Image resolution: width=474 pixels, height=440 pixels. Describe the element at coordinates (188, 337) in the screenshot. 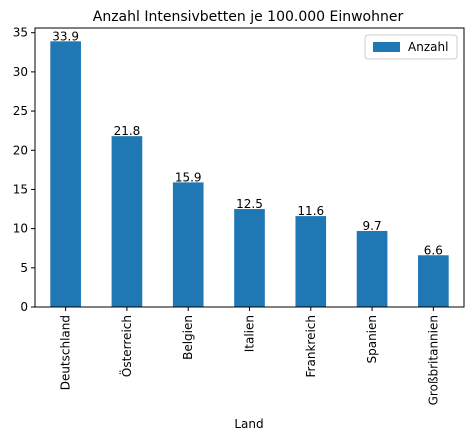

I see `x-tick-label-2: Belgien` at that location.